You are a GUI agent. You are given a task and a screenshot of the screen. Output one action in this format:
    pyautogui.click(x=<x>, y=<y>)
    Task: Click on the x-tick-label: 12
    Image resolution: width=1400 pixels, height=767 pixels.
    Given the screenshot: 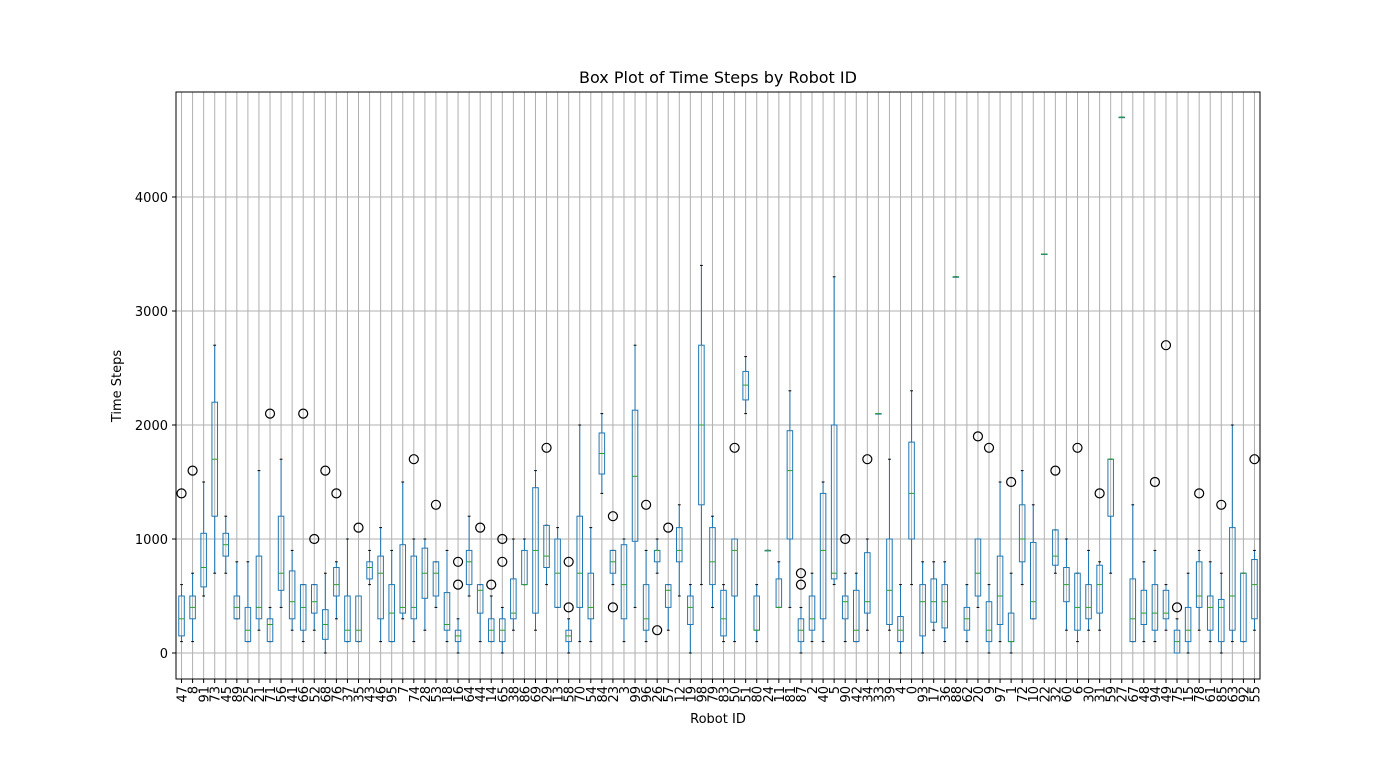 What is the action you would take?
    pyautogui.click(x=680, y=694)
    